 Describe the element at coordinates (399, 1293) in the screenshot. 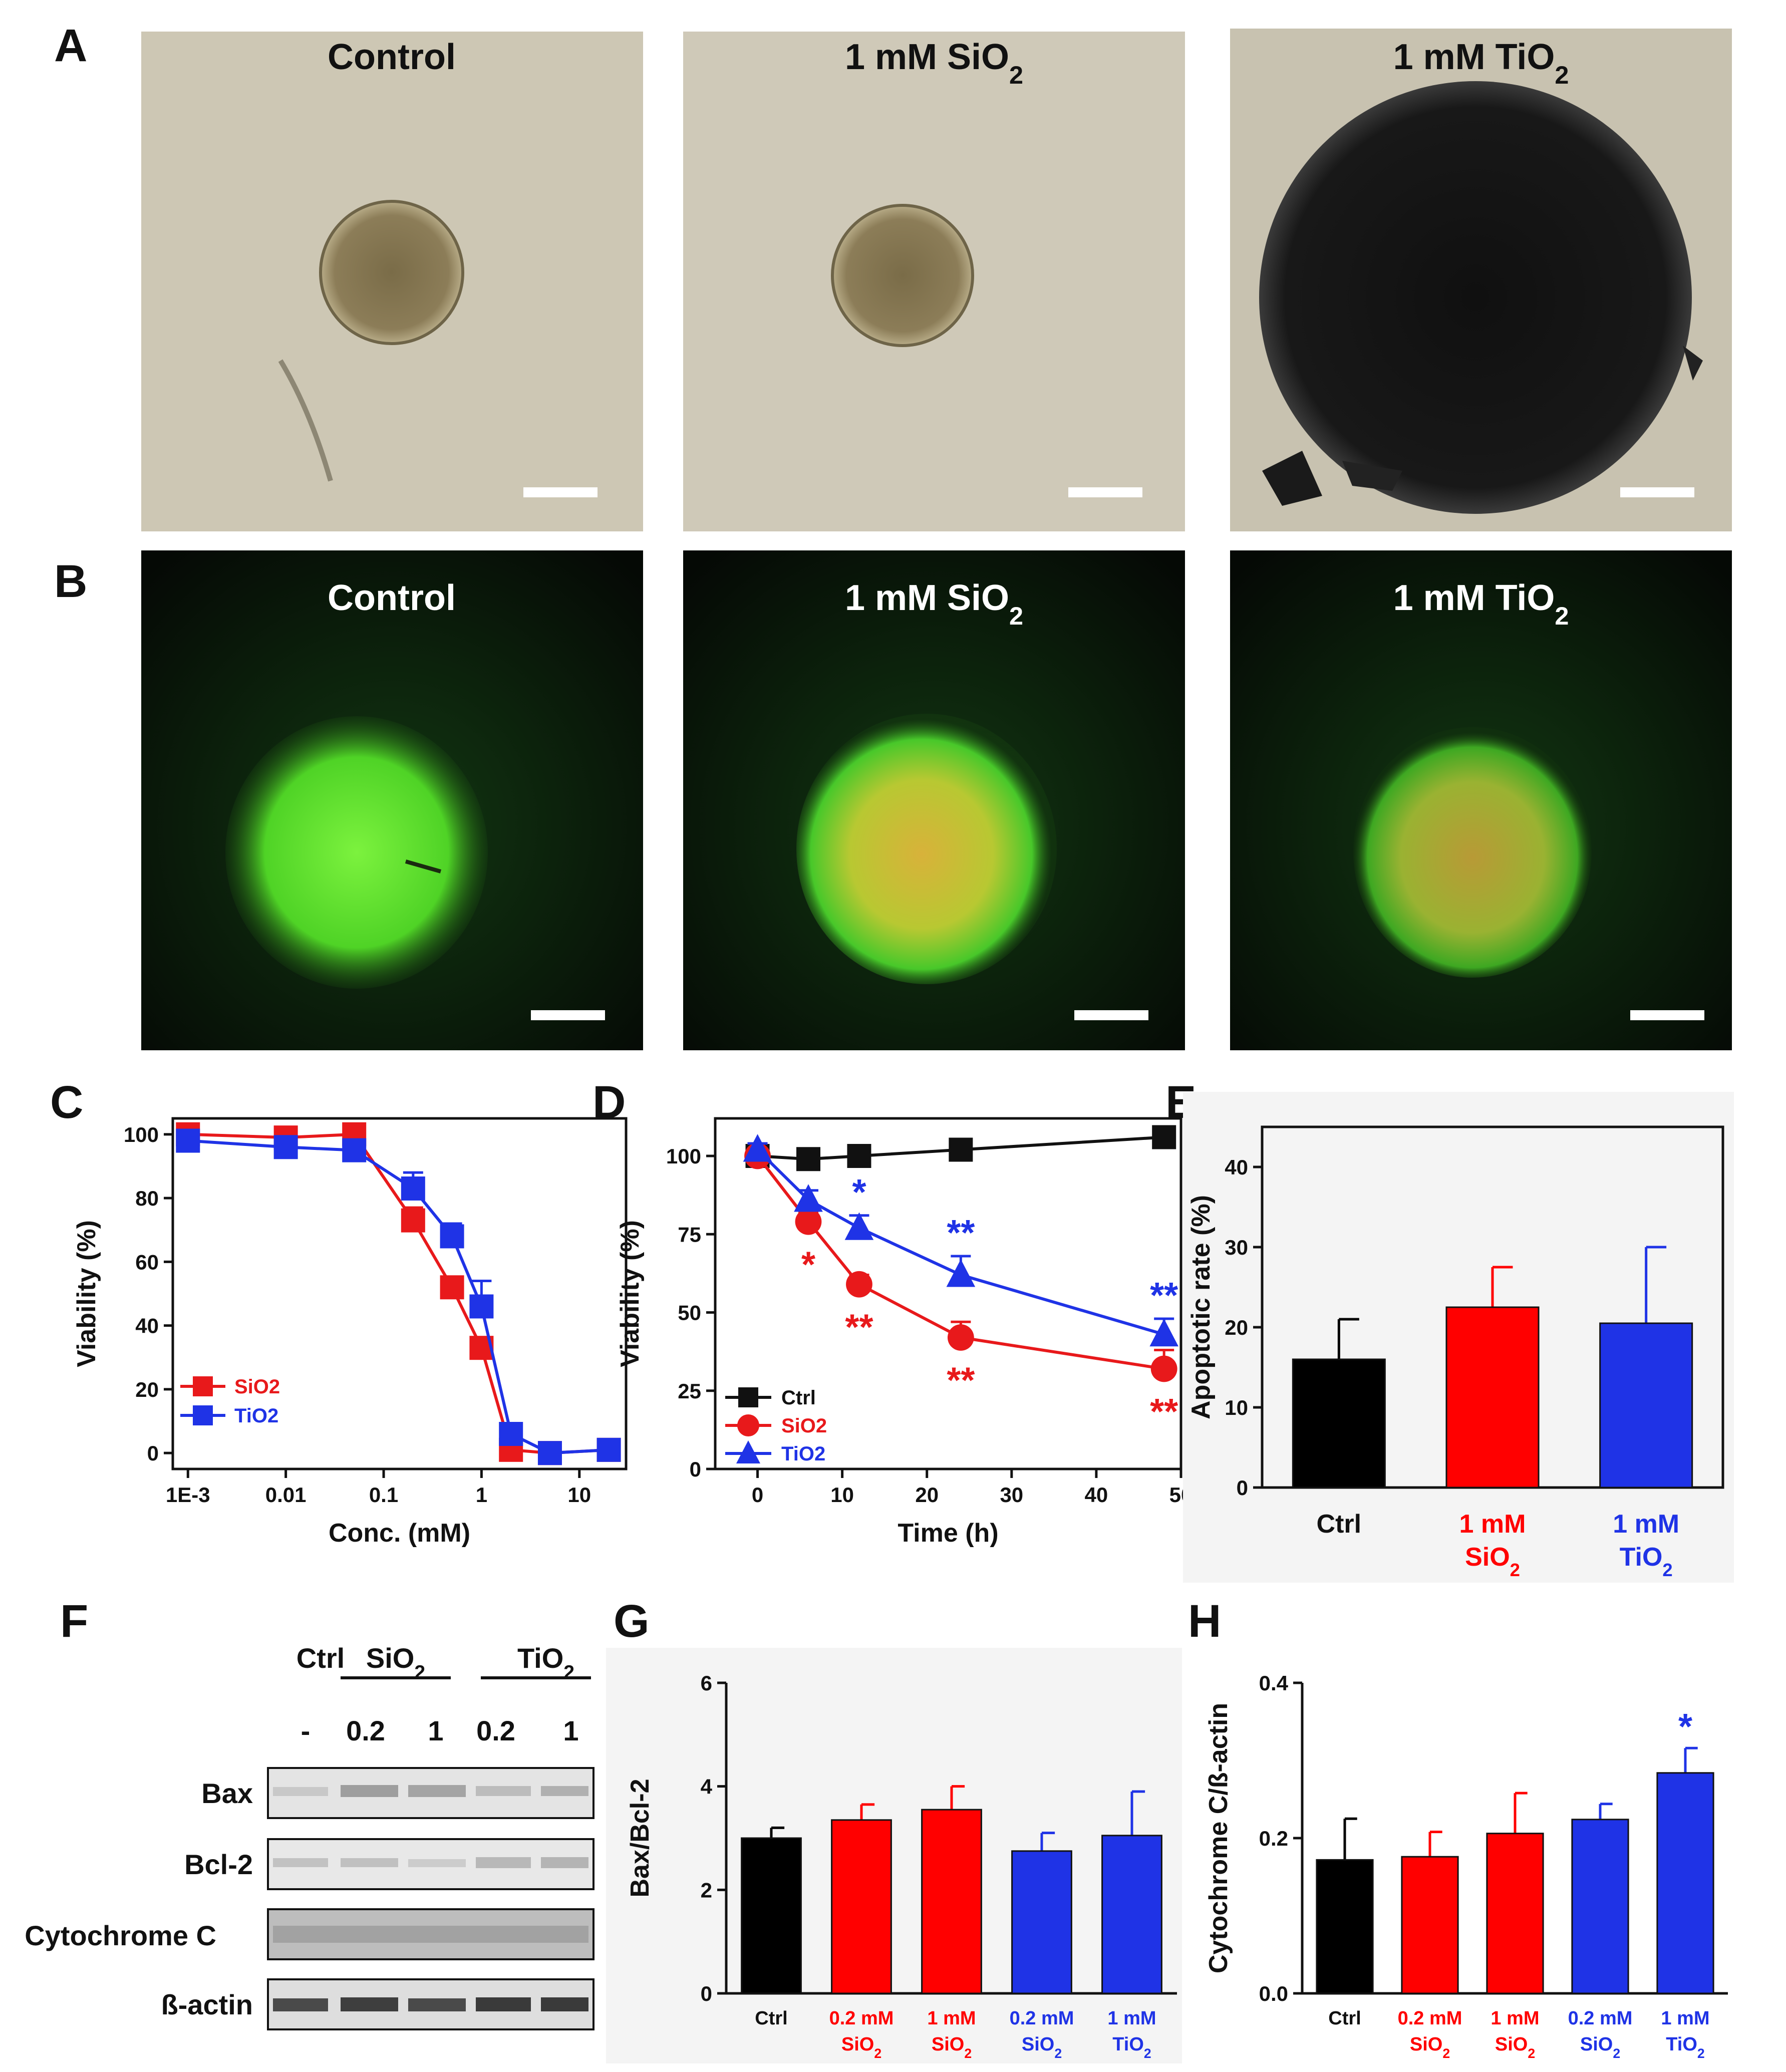

I see `chart-c-frame` at that location.